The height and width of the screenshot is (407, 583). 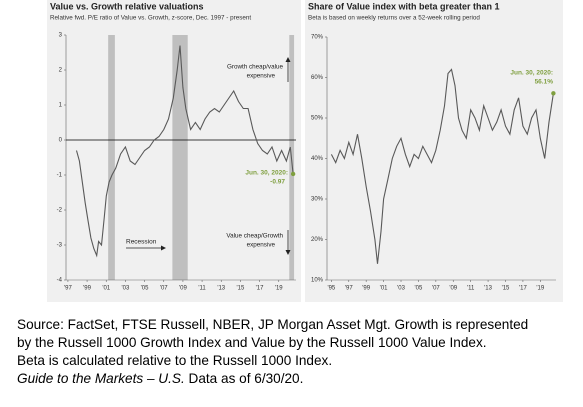 What do you see at coordinates (127, 6) in the screenshot?
I see `chart-title: Value vs. Growth relative valuations` at bounding box center [127, 6].